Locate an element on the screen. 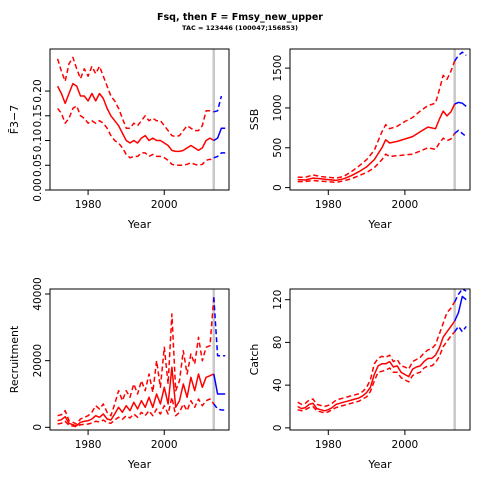 The image size is (480, 480). y-tick-label: 500 is located at coordinates (278, 148).